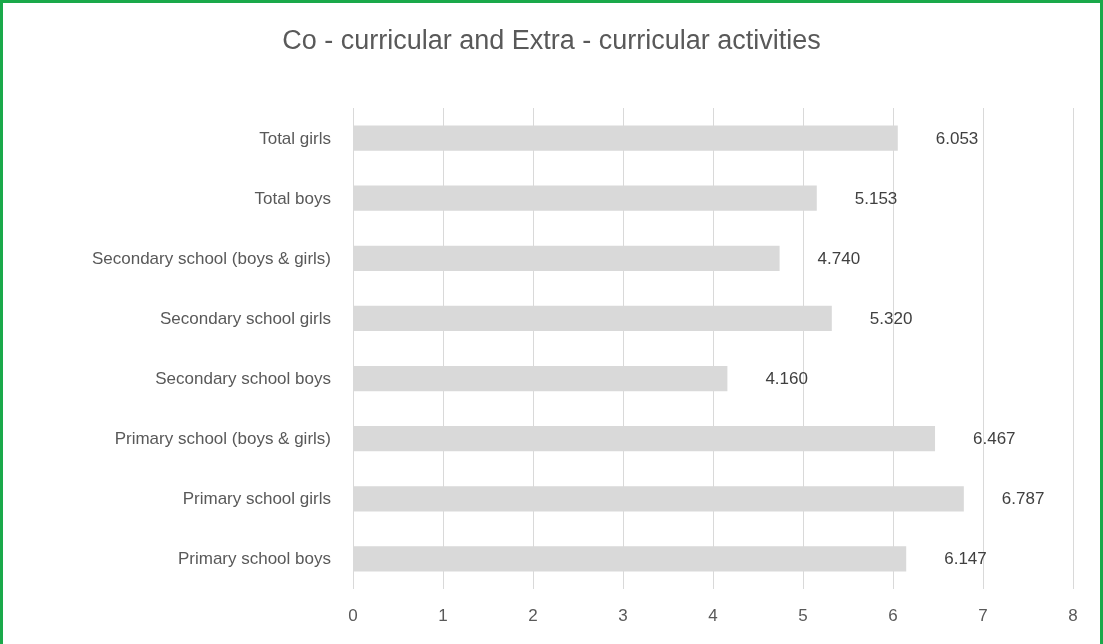 The width and height of the screenshot is (1103, 644). Describe the element at coordinates (891, 318) in the screenshot. I see `data-label: 5.320` at that location.